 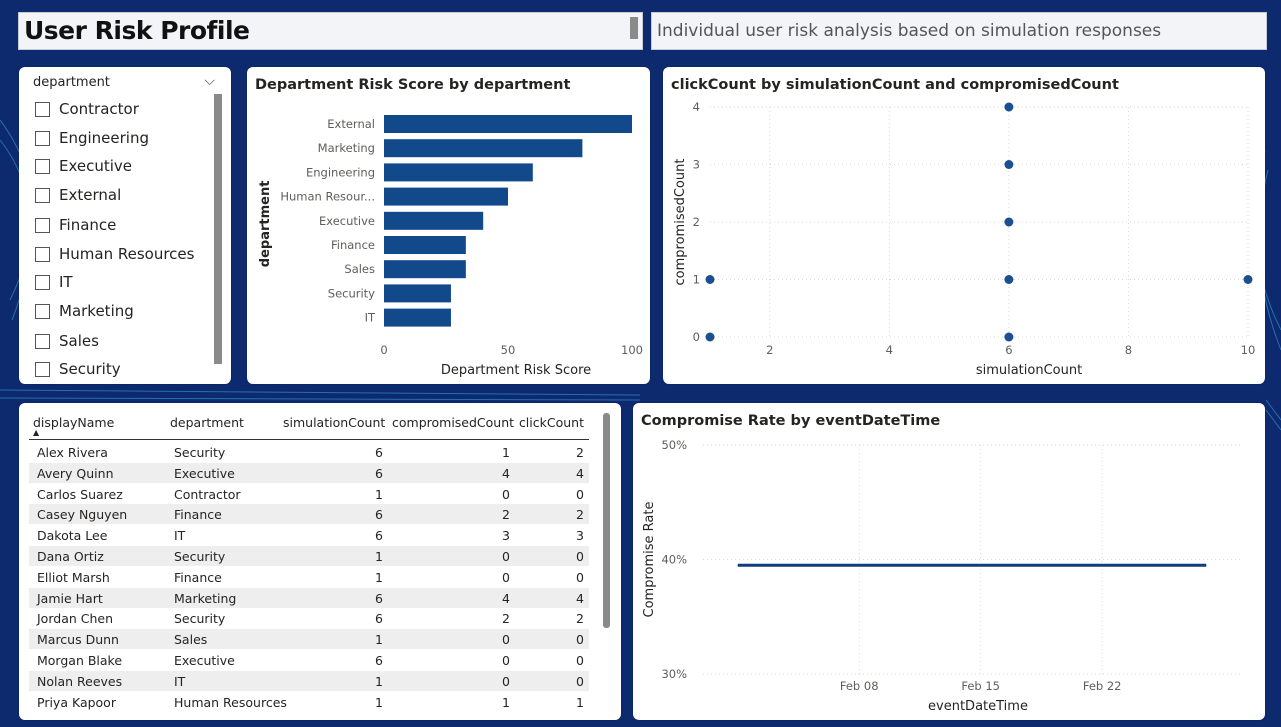 I want to click on table-cell-simulationCount: 1, so click(x=379, y=702).